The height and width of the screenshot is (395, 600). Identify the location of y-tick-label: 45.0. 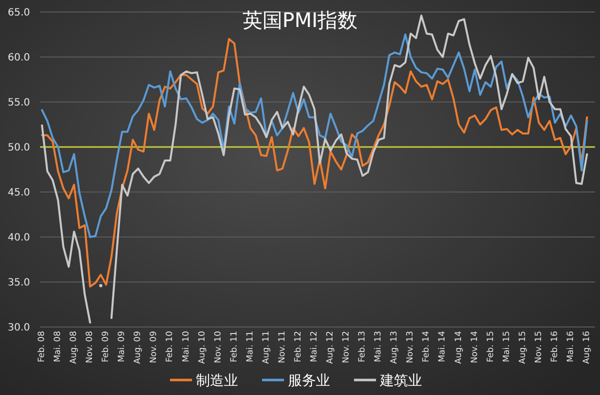
(19, 193).